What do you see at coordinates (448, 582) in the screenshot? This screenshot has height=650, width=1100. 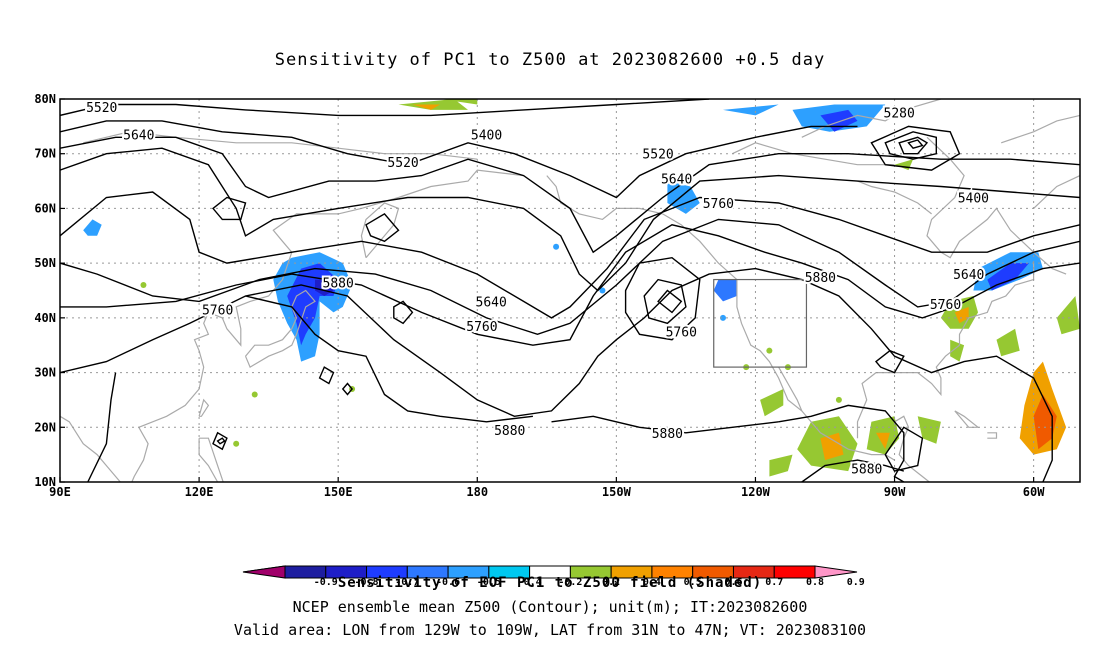 I see `colorbar-tick: -0.6` at bounding box center [448, 582].